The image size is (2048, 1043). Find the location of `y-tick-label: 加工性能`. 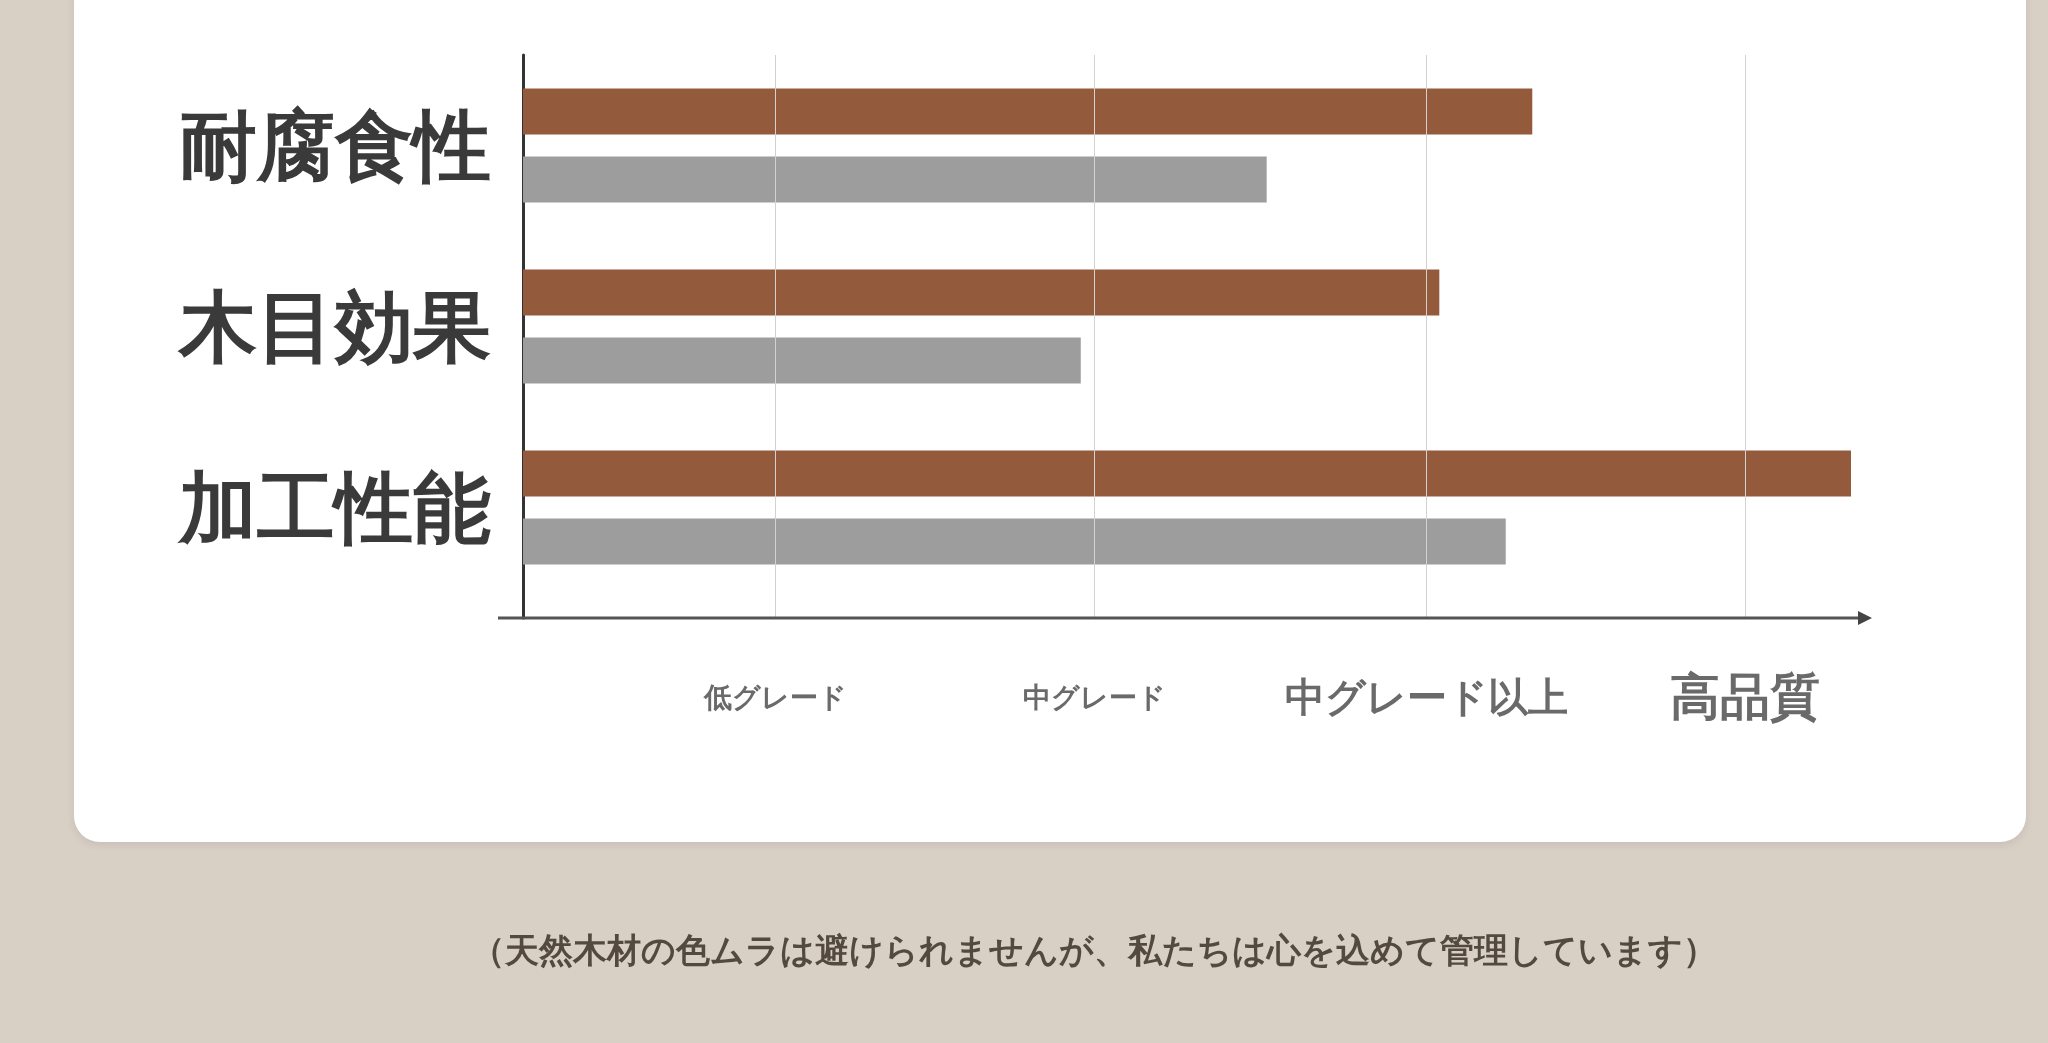

y-tick-label: 加工性能 is located at coordinates (334, 507).